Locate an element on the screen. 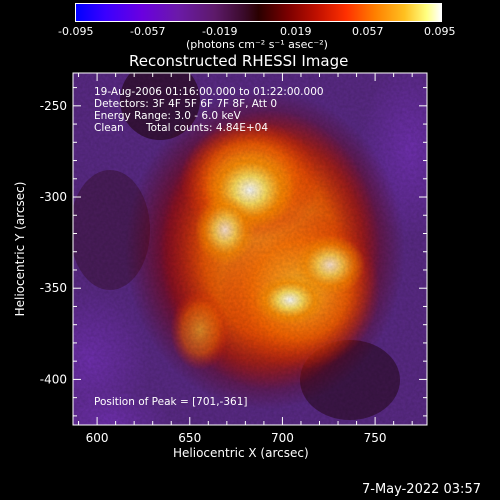  colorbar-units-label: (photons cm⁻² s⁻¹ asec⁻²) is located at coordinates (257, 44).